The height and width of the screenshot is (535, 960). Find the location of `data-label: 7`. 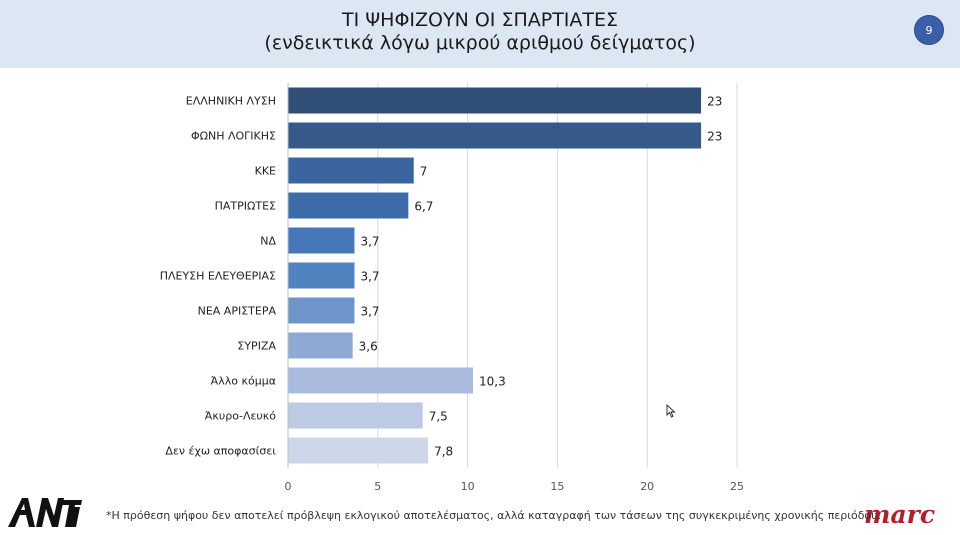

data-label: 7 is located at coordinates (424, 172).